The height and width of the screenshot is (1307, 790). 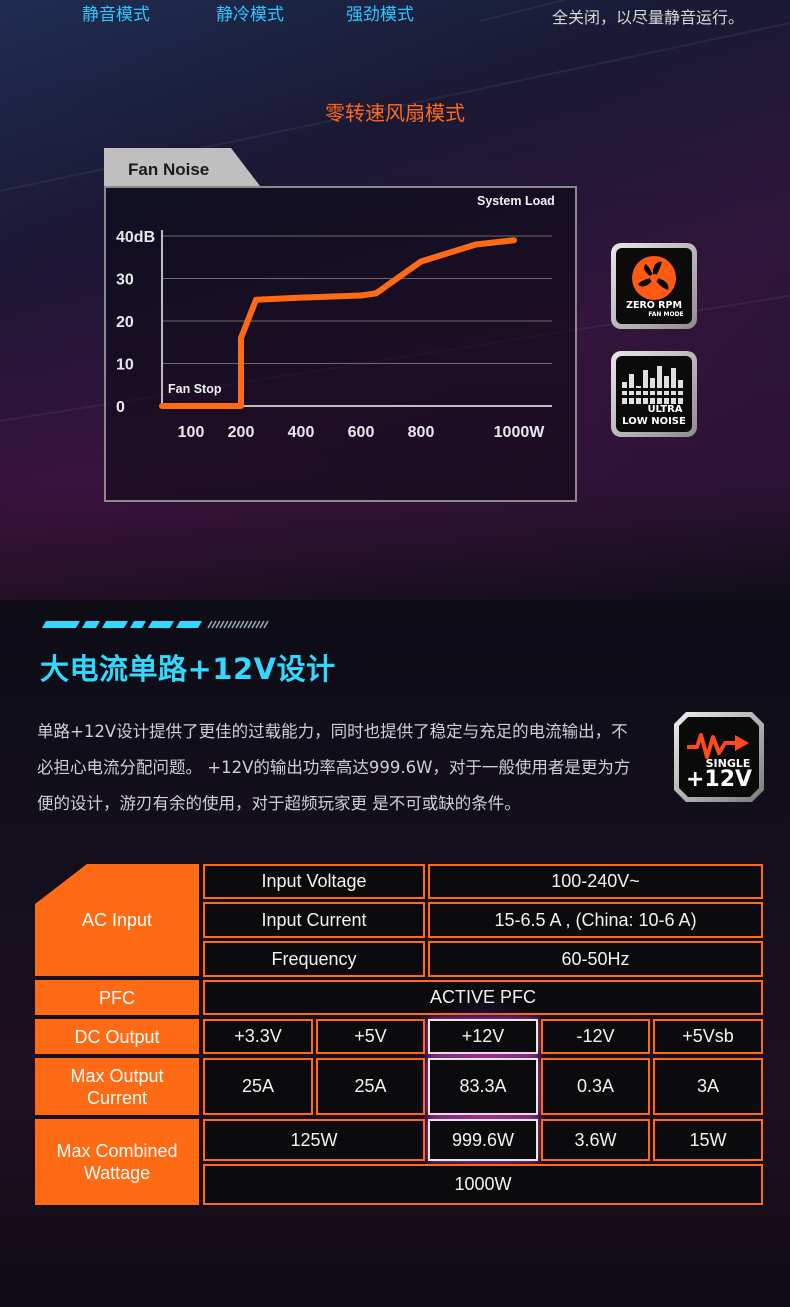 I want to click on fan-icon, so click(x=654, y=278).